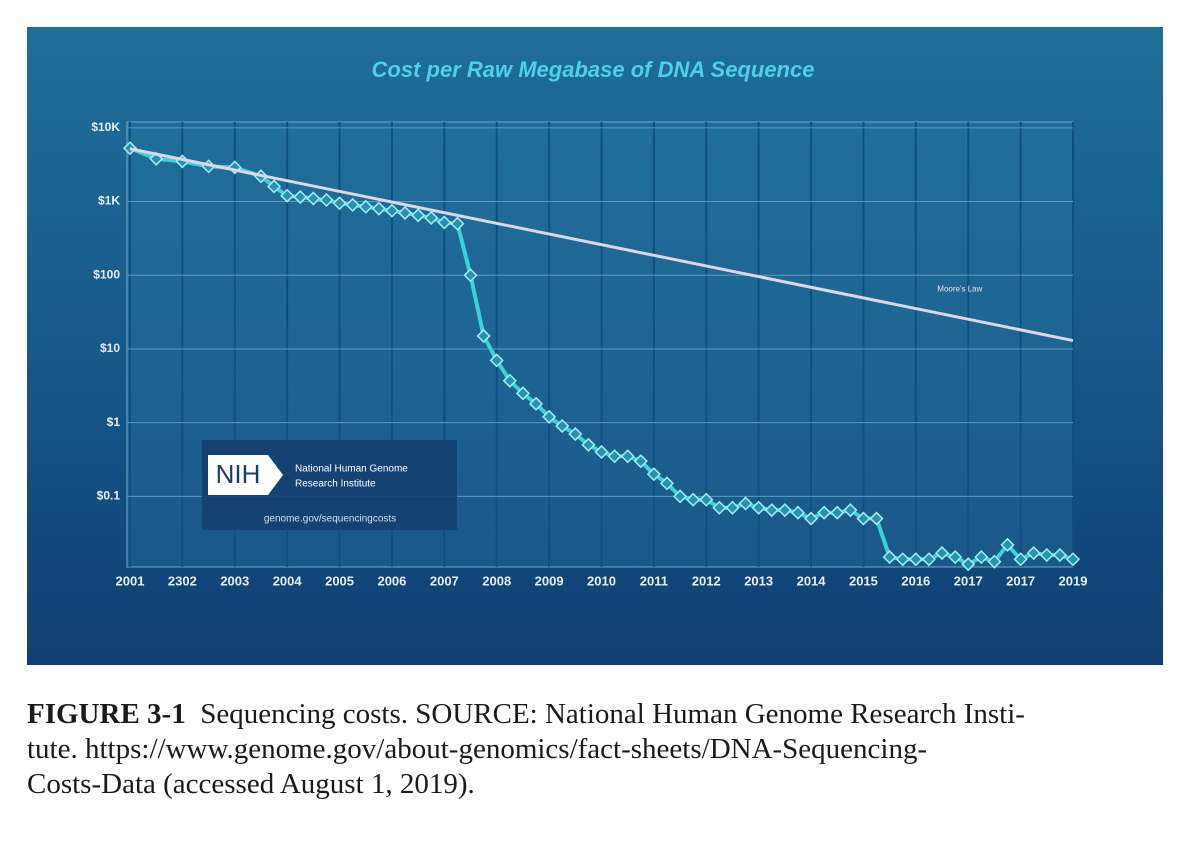  What do you see at coordinates (1073, 580) in the screenshot?
I see `x-tick-label: 2019` at bounding box center [1073, 580].